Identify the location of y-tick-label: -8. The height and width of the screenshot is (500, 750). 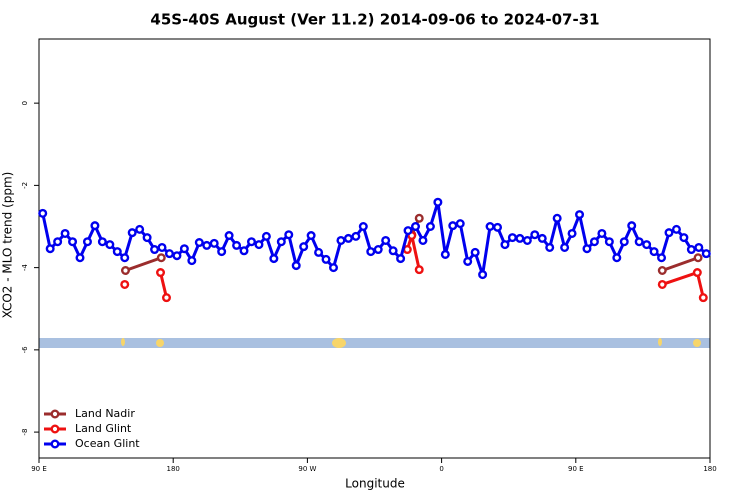
(25, 432).